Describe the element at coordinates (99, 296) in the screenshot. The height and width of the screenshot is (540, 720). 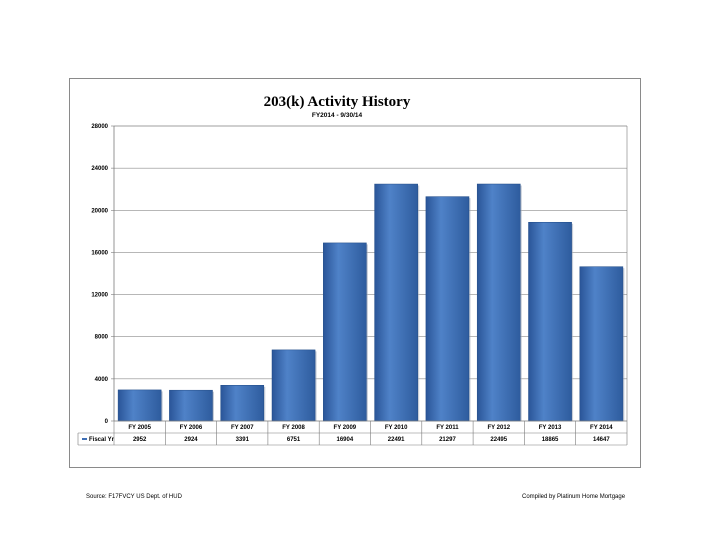
I see `y-tick-label: 12000` at that location.